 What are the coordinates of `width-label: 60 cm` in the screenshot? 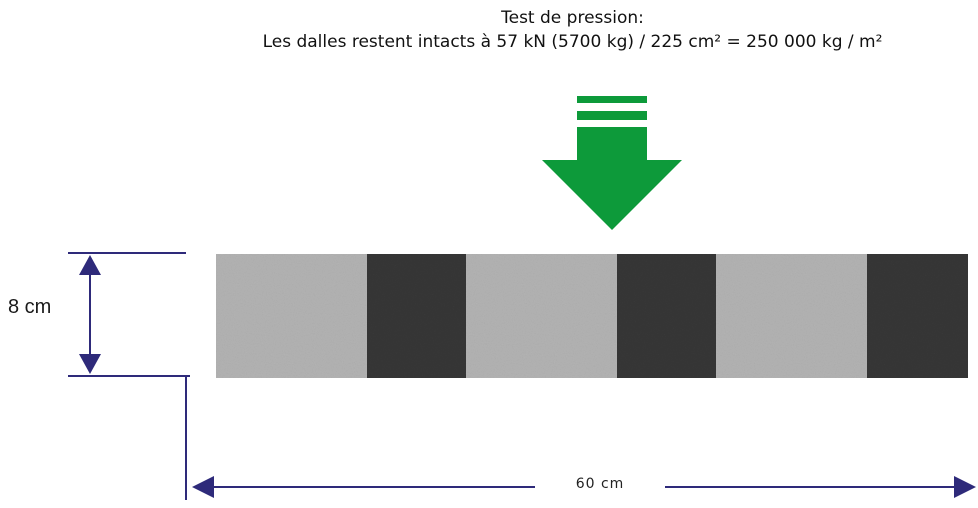 It's located at (600, 484).